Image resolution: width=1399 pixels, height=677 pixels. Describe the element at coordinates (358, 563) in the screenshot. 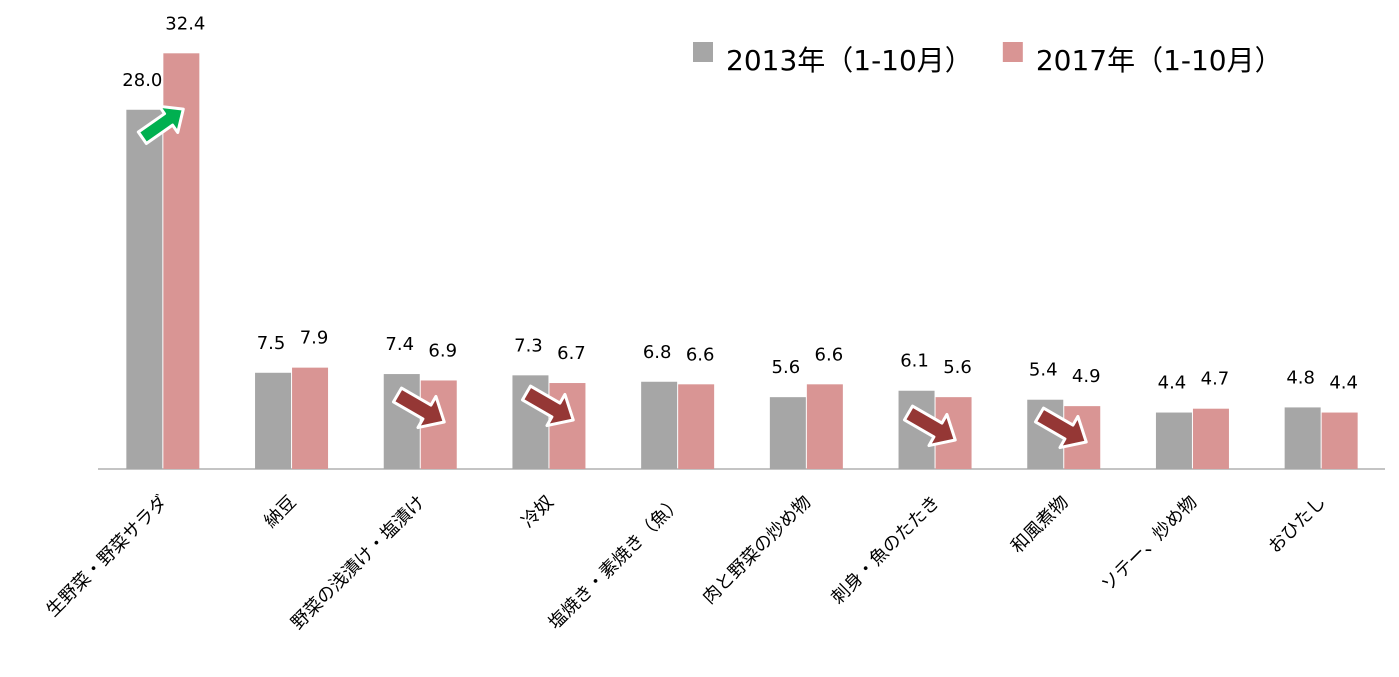

I see `x-tick-label: 野菜の浅漬け・塩漬け` at that location.